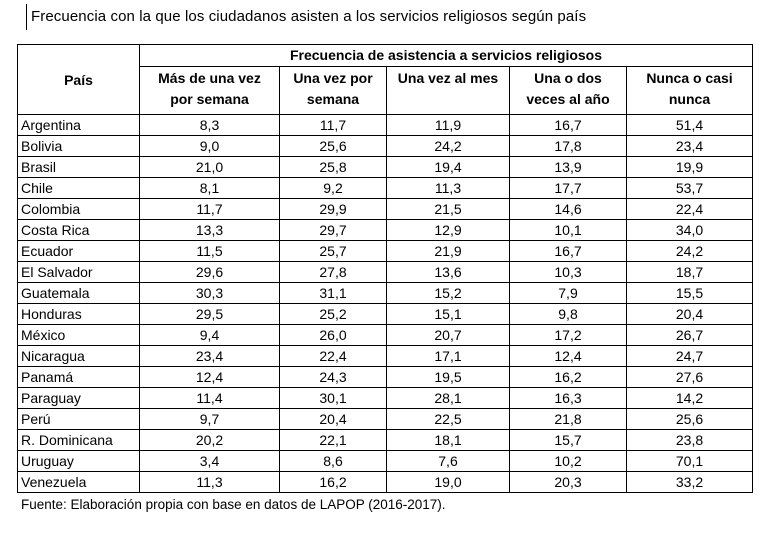  I want to click on country-cell: Perú, so click(78, 419).